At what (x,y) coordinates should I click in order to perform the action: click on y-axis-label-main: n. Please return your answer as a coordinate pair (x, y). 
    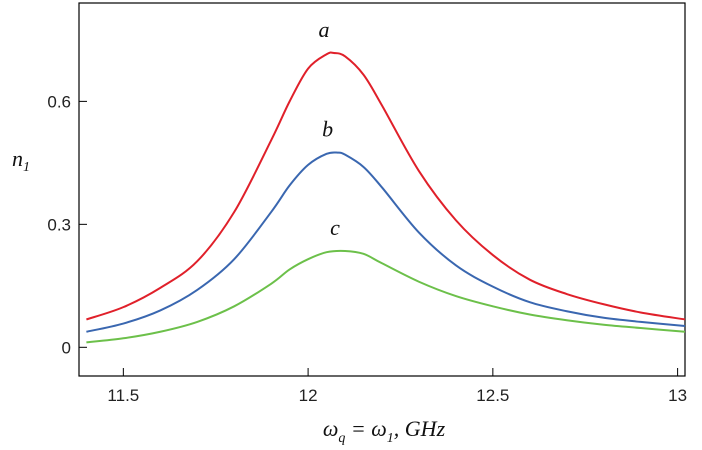
    Looking at the image, I should click on (17, 158).